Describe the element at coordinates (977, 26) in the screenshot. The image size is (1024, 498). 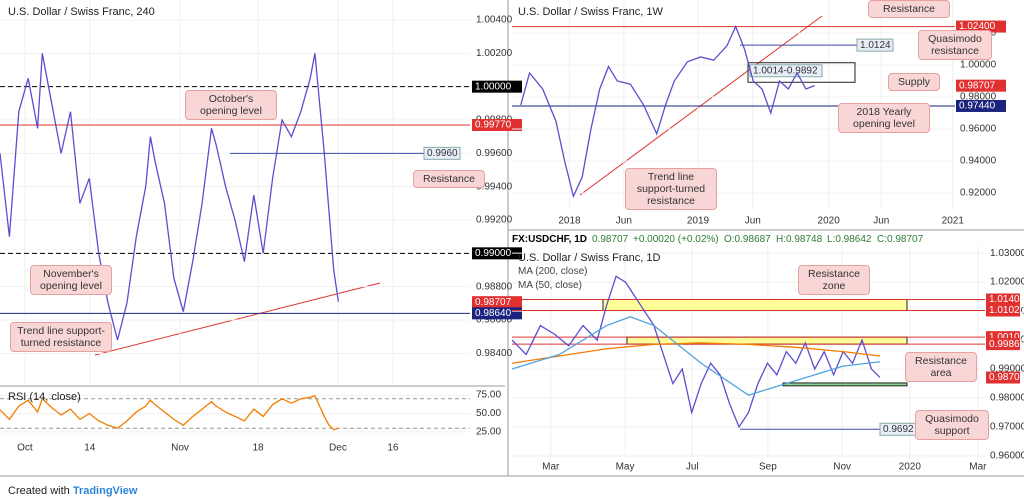
I see `level-label: 1.02400` at that location.